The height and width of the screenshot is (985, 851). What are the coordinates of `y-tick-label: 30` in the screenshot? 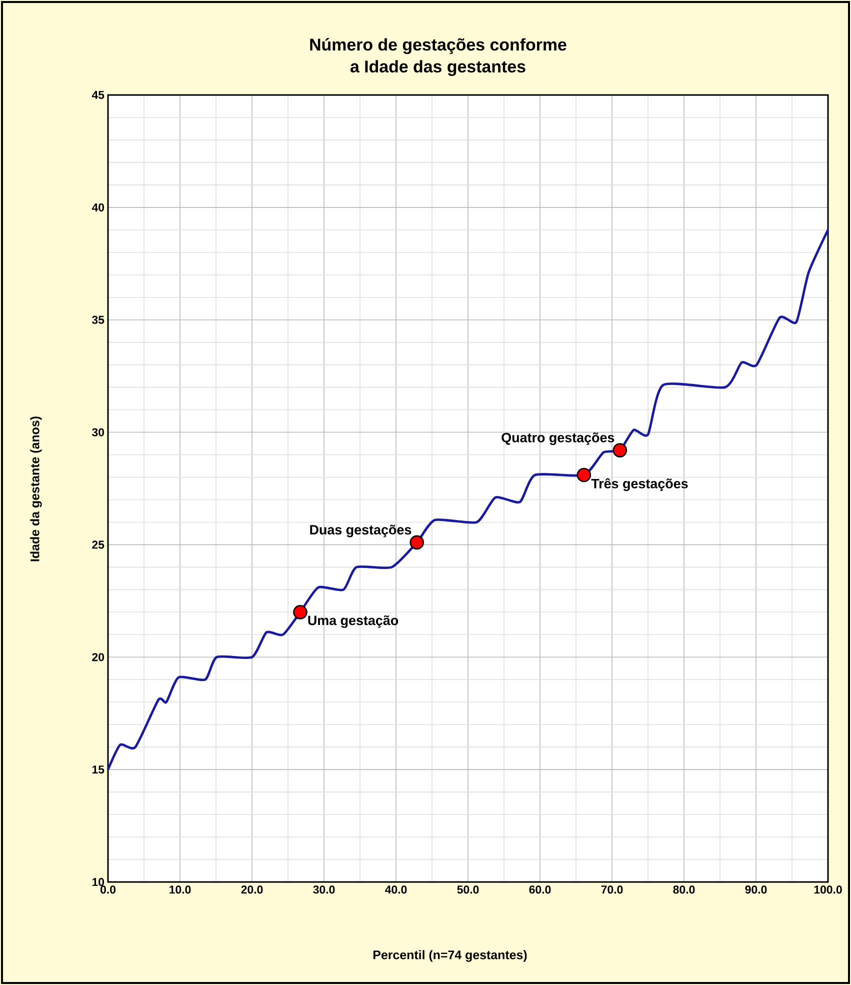 It's located at (98, 432).